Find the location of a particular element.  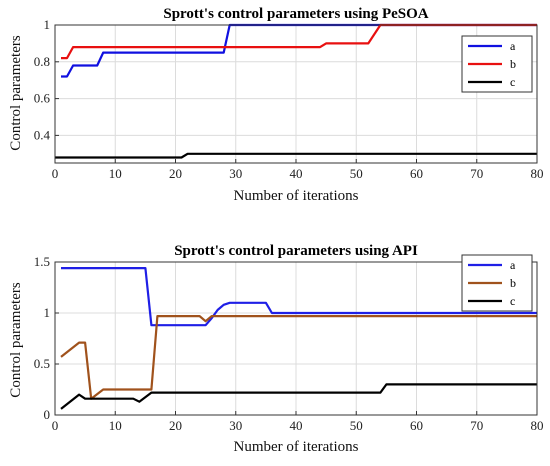

chart-title: Sprott's control parameters using PeSOA is located at coordinates (295, 14).